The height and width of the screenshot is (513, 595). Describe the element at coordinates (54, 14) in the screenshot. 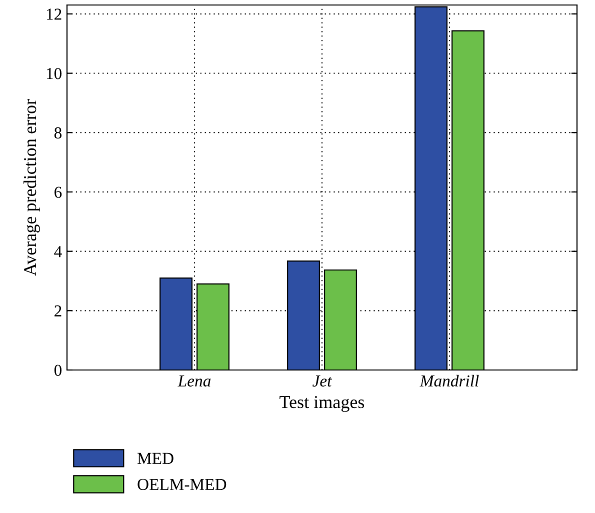

I see `y-tick-label: 12` at that location.